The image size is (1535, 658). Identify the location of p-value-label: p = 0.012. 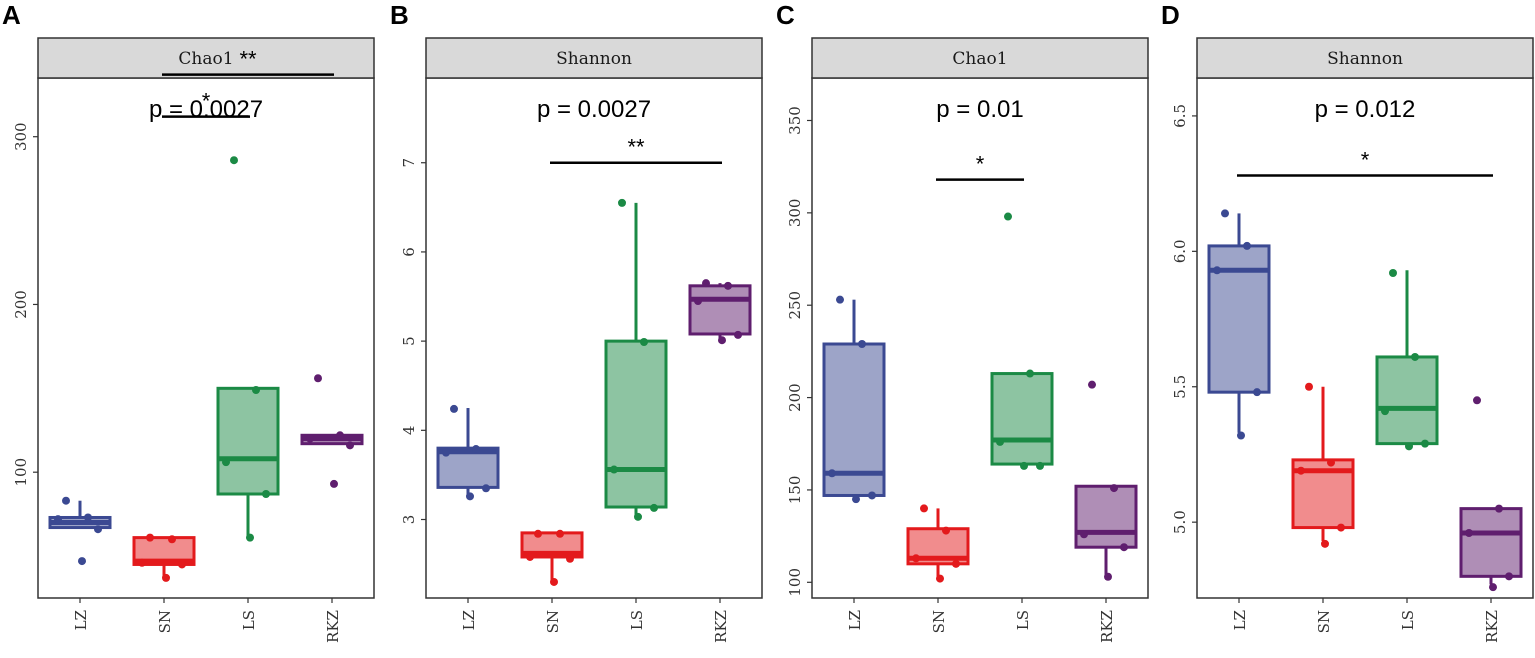
(1365, 109).